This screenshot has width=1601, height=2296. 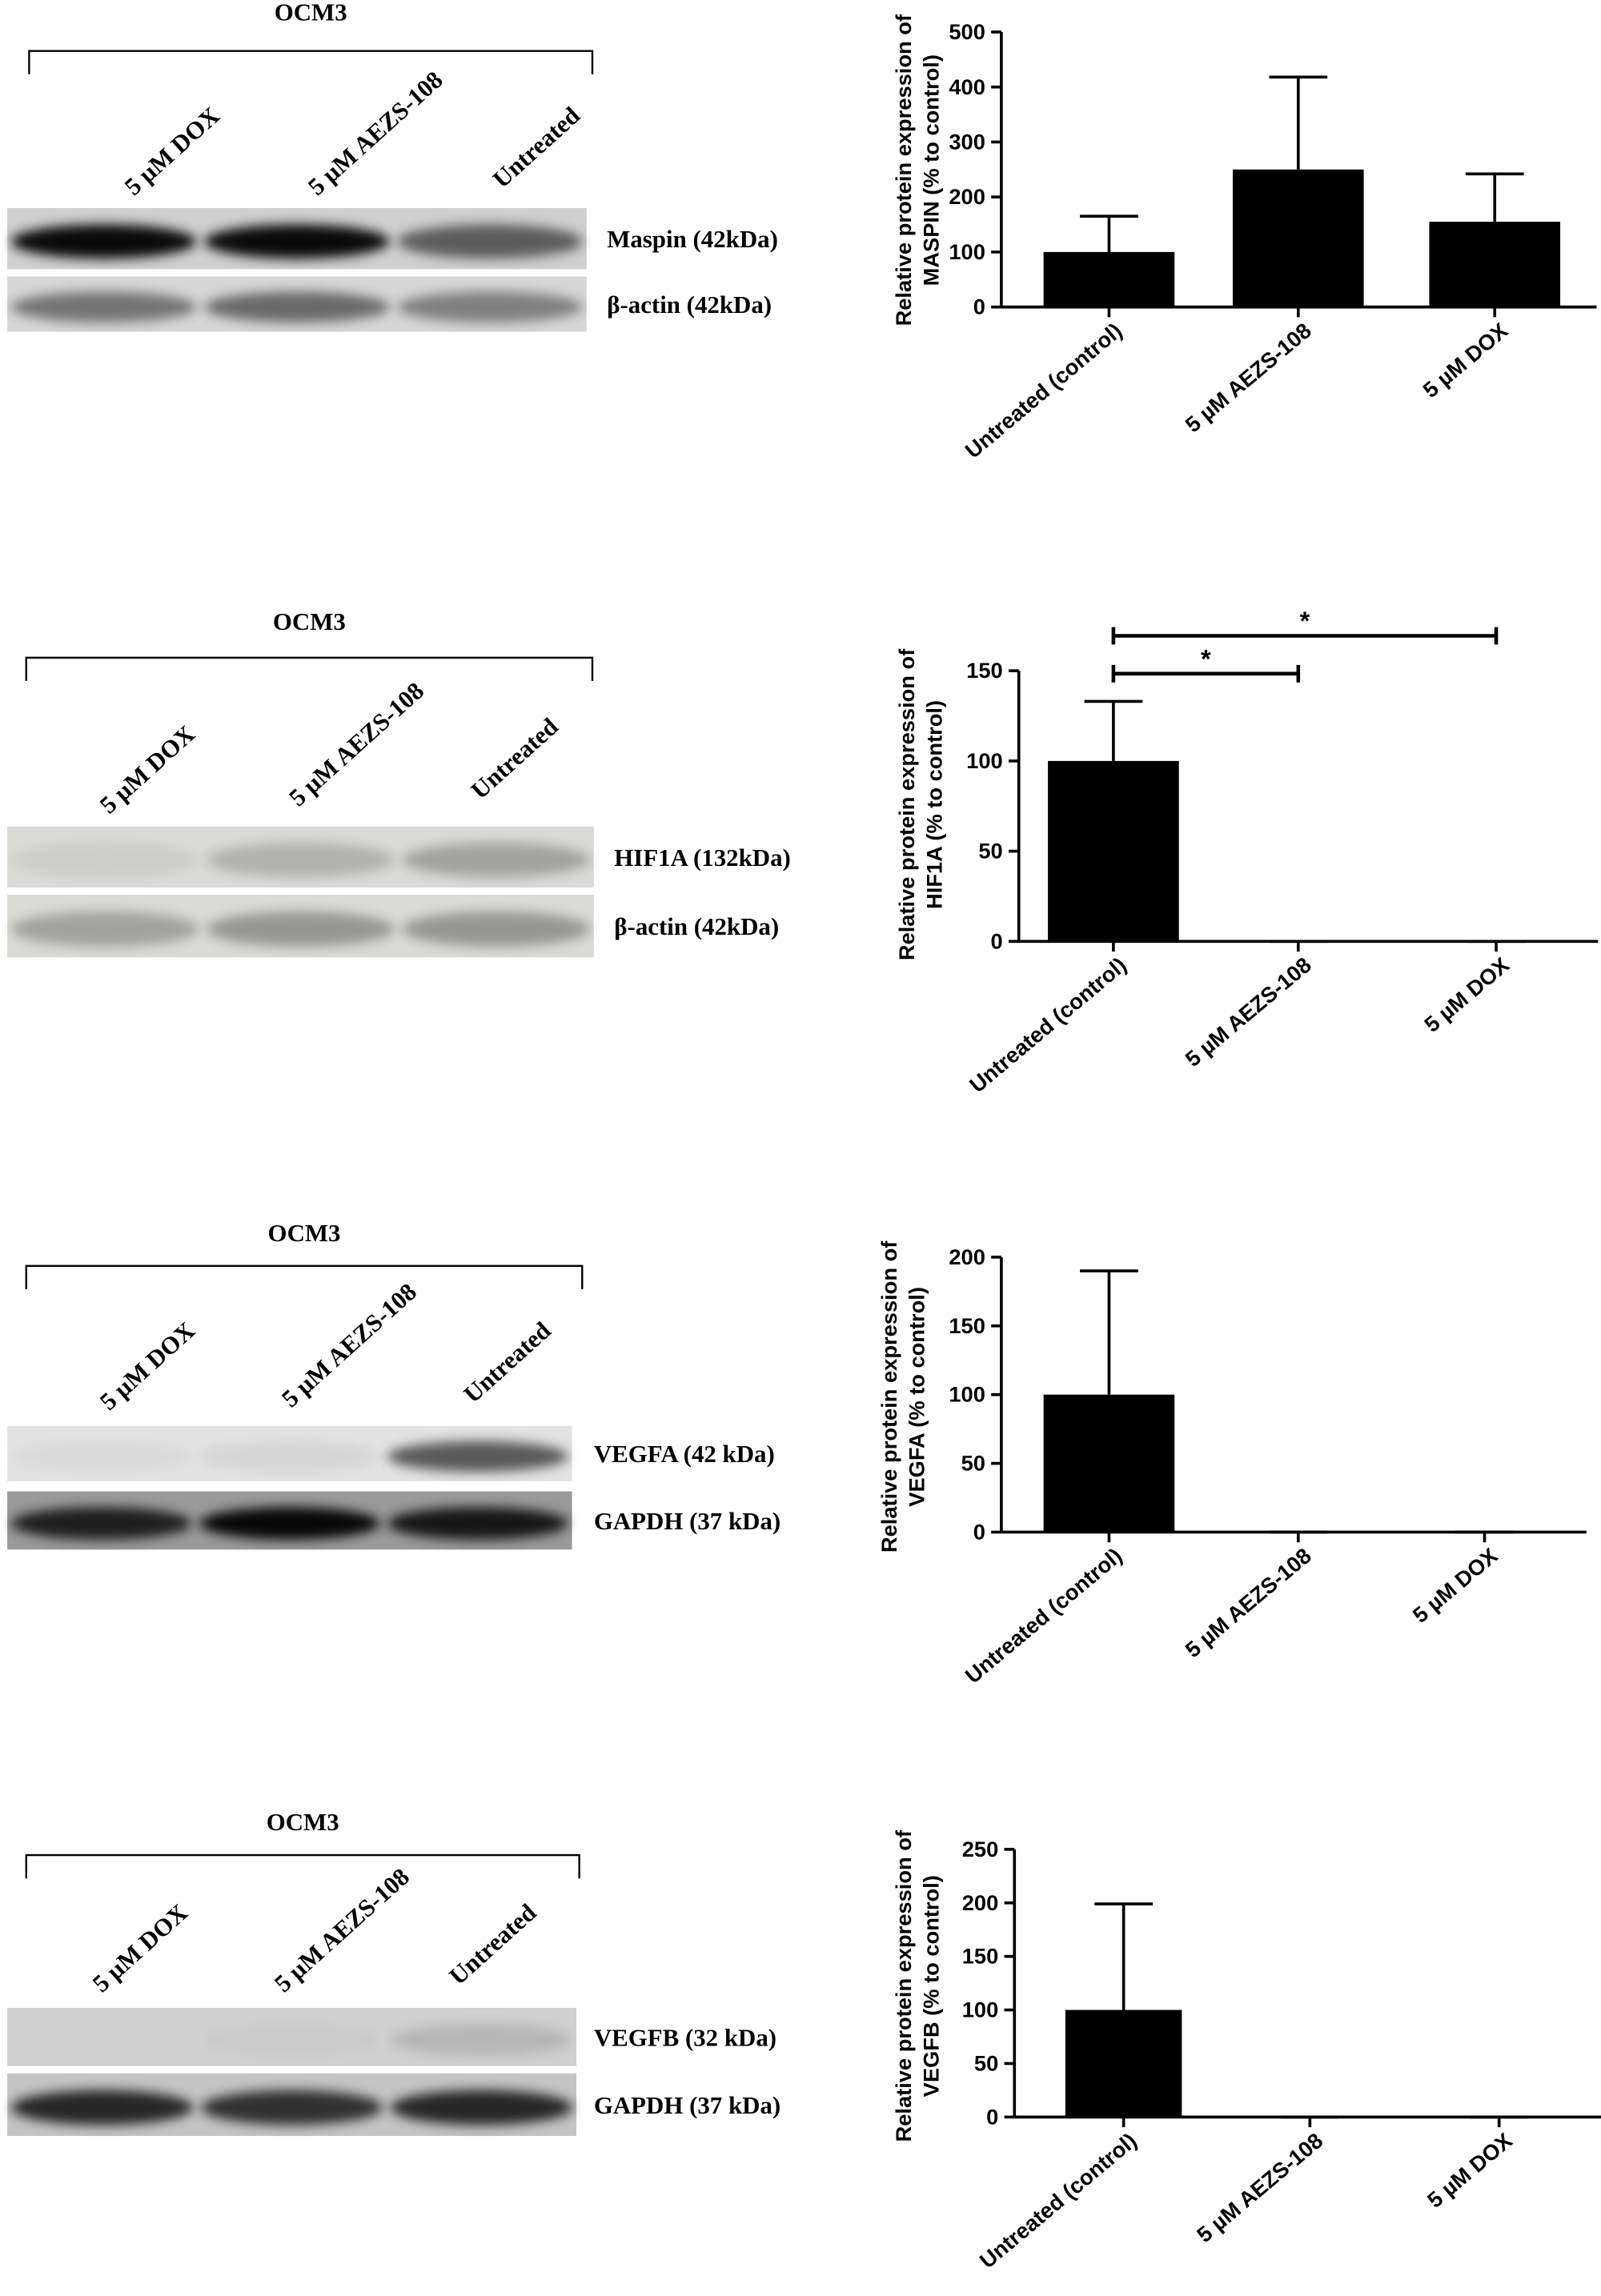 I want to click on y-axis-label-line: MASPIN (% to control), so click(x=931, y=170).